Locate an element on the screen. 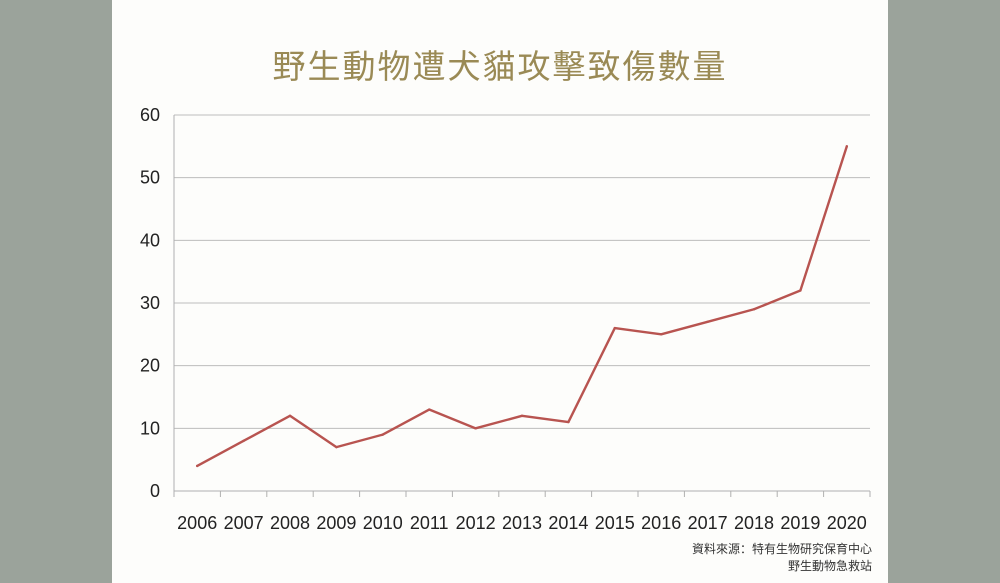  x-tick-label: 2012 is located at coordinates (476, 523).